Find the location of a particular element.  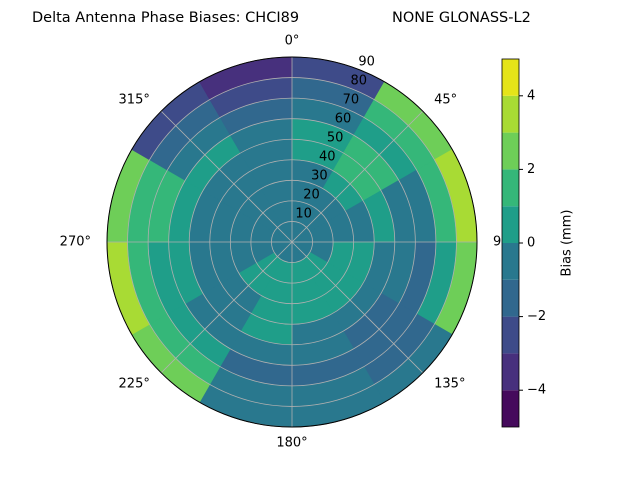

colorbar-label: Bias (mm) is located at coordinates (567, 243).